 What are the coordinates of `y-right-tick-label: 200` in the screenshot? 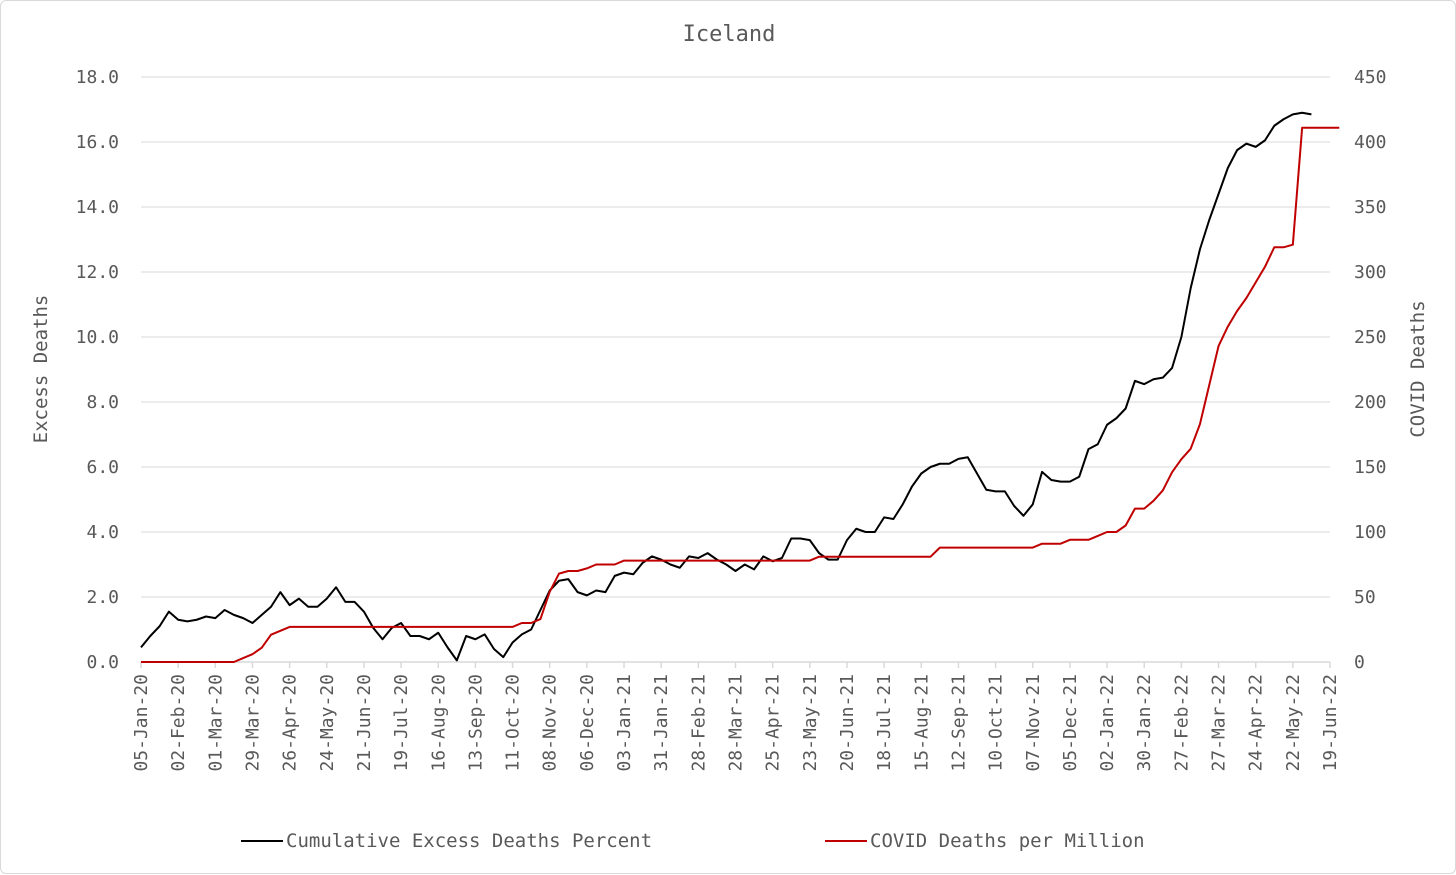 It's located at (1370, 402).